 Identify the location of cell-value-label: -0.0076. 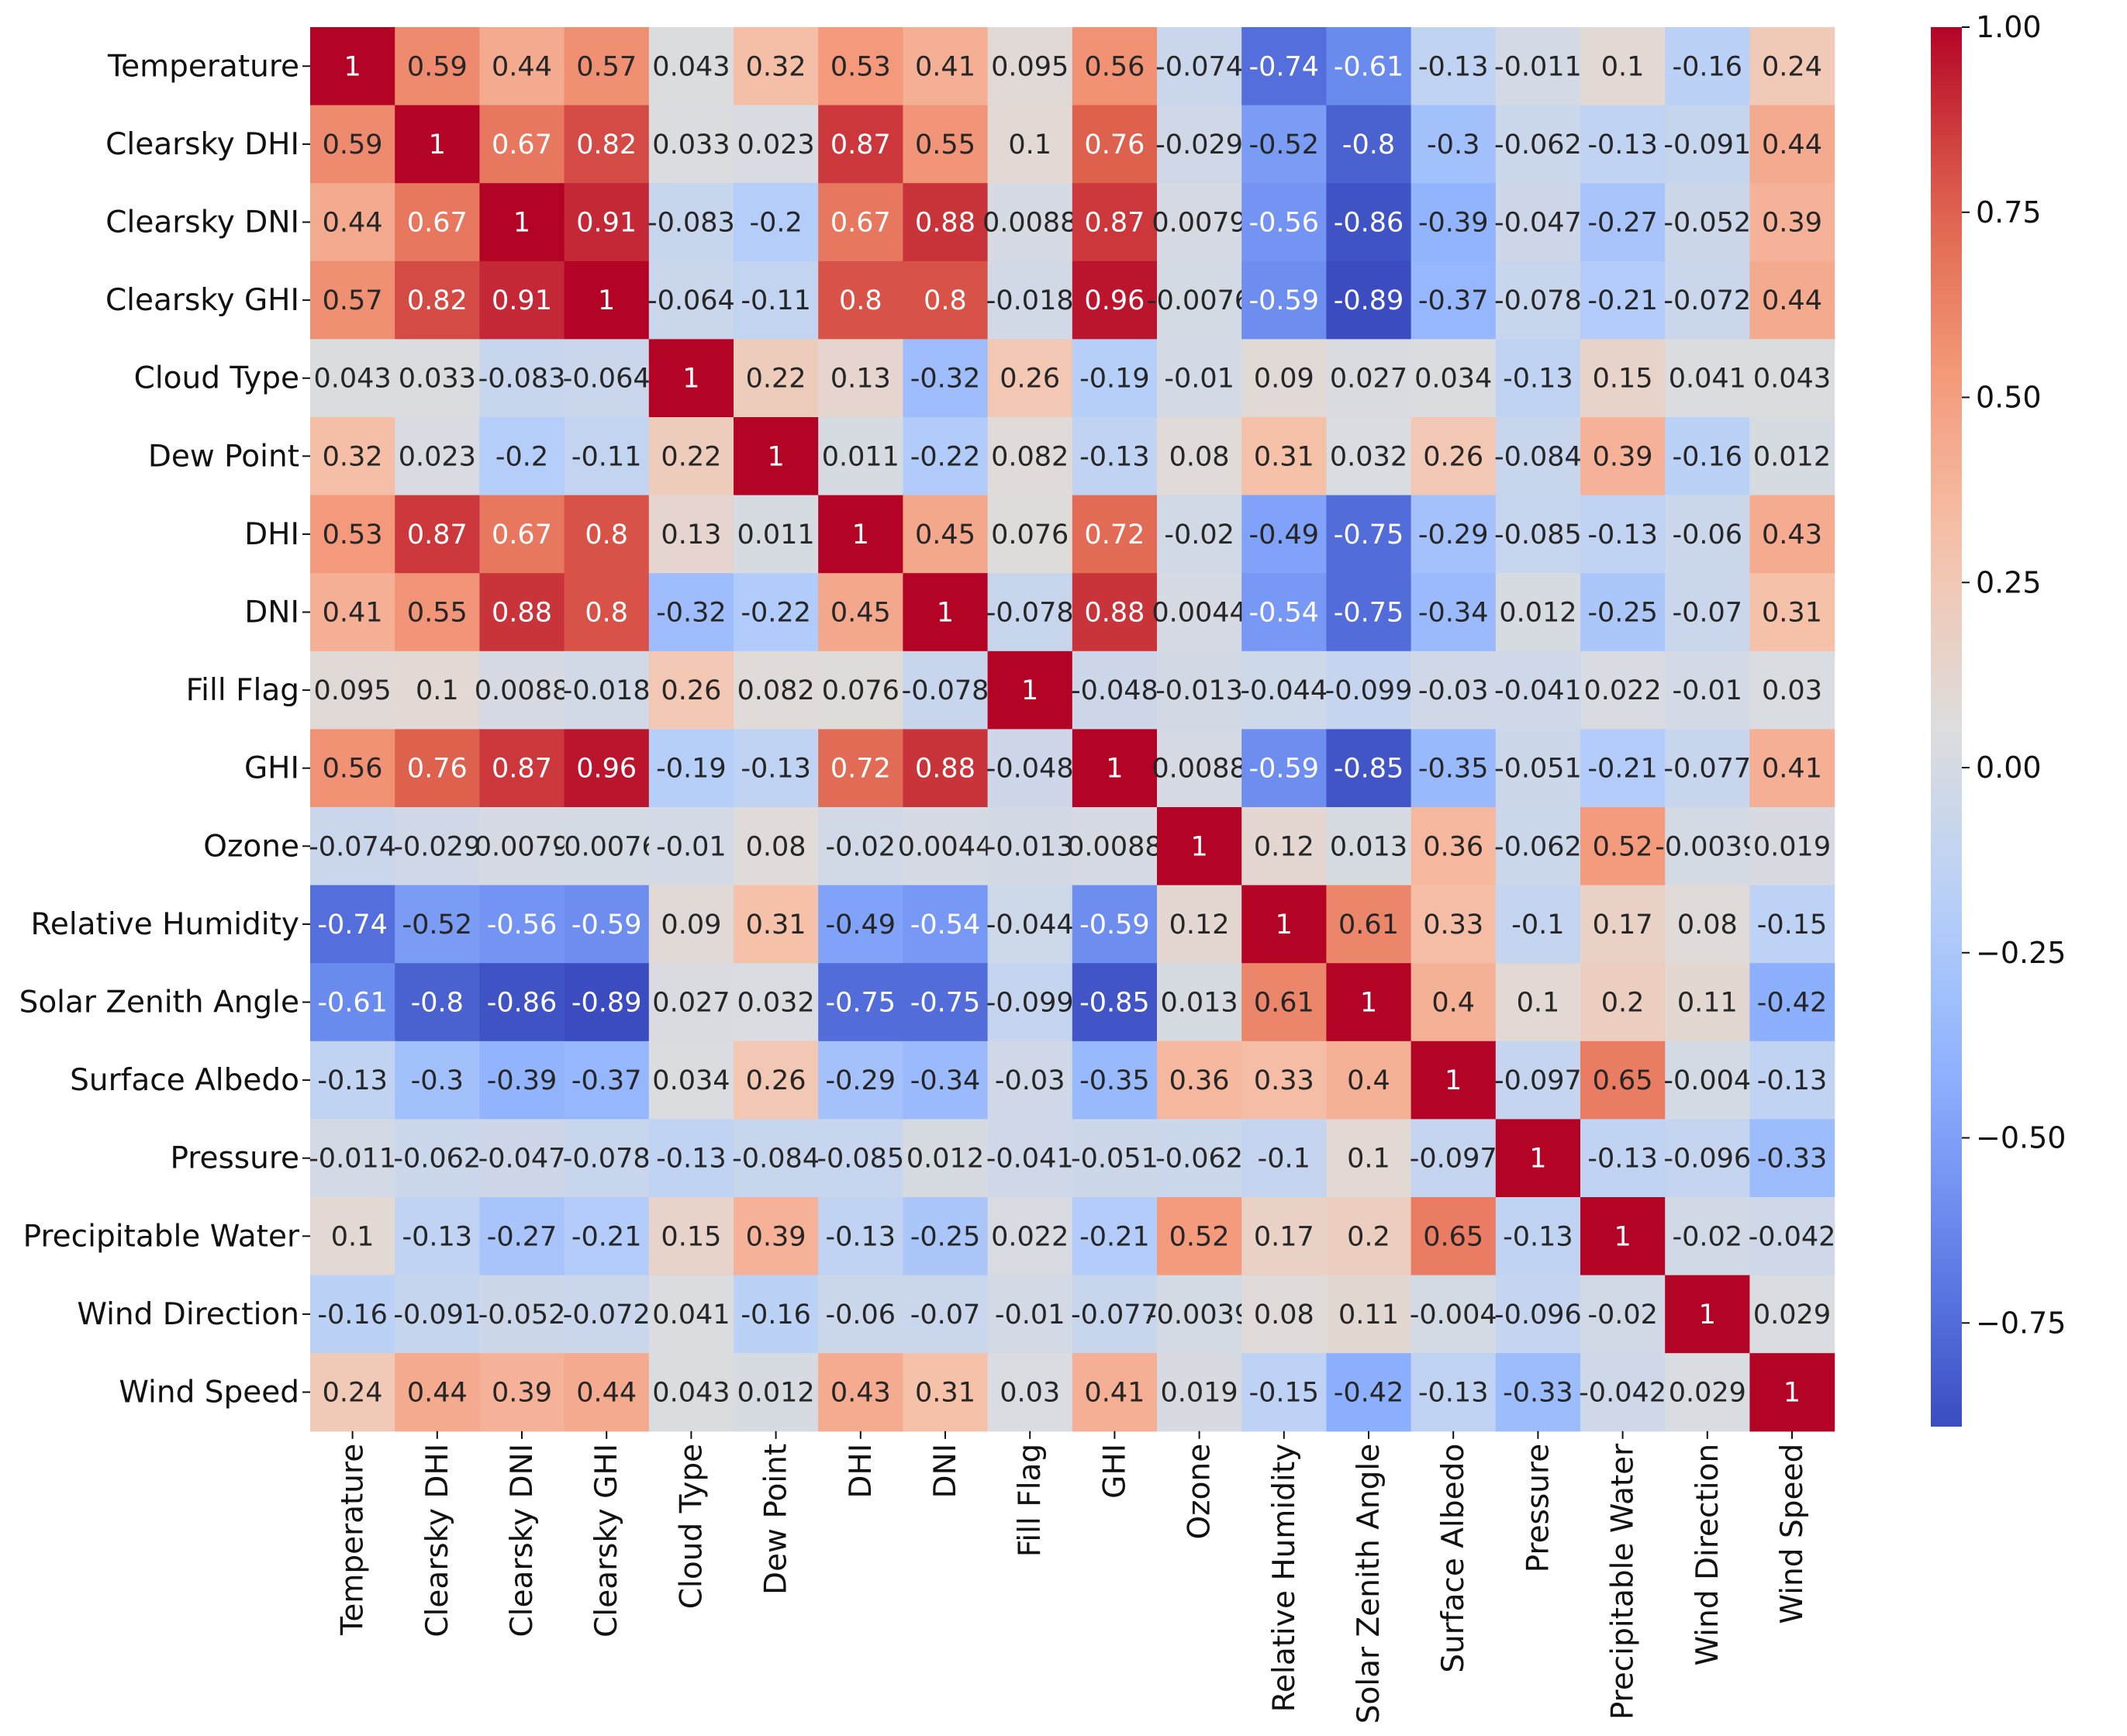
(1199, 300).